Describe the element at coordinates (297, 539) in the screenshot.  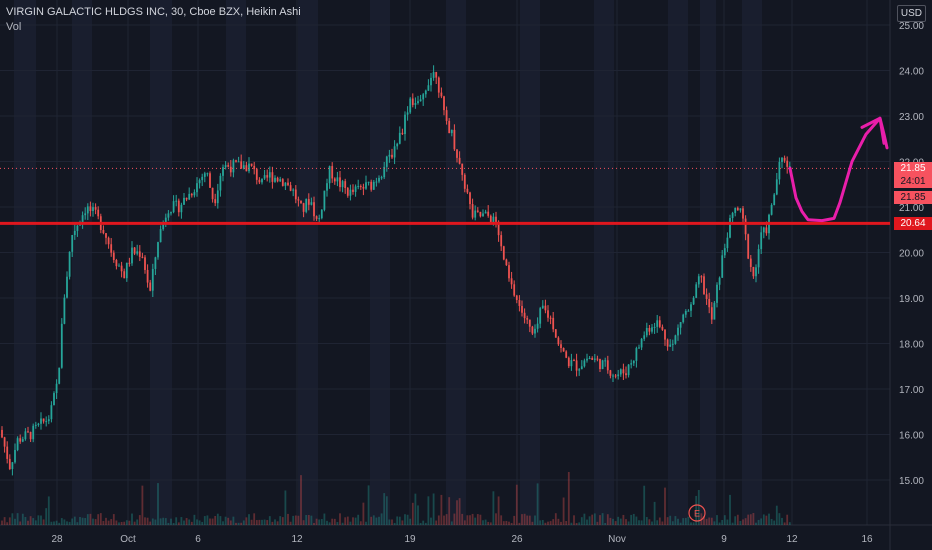
I see `x-tick-label: 12` at that location.